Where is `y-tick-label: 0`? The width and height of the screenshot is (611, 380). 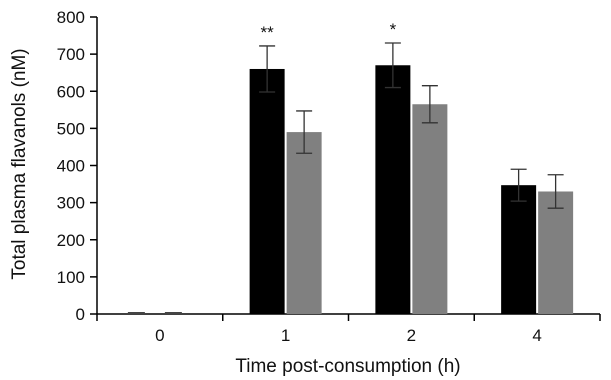 y-tick-label: 0 is located at coordinates (80, 314).